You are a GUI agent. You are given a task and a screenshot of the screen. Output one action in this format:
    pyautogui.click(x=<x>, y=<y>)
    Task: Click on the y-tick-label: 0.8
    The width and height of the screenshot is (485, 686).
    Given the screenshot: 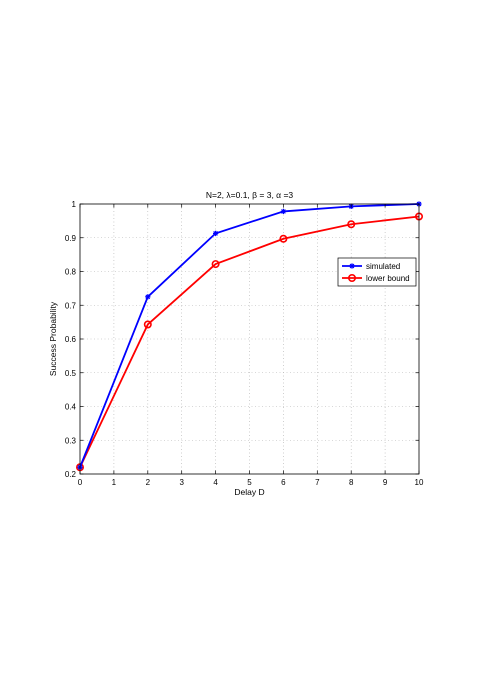 What is the action you would take?
    pyautogui.click(x=71, y=272)
    